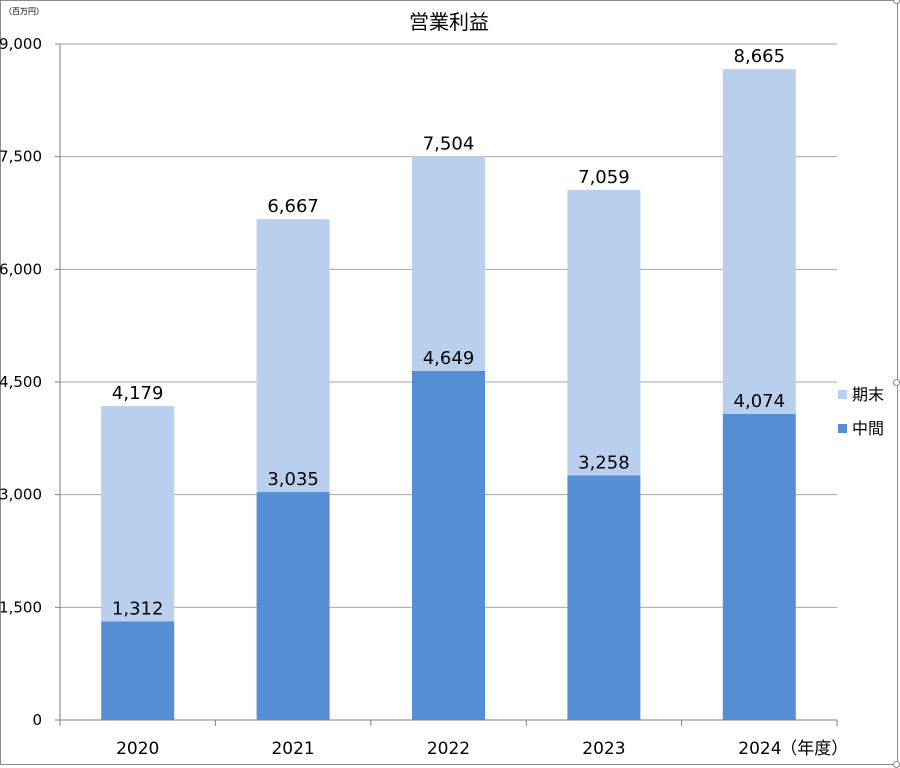 Image resolution: width=900 pixels, height=768 pixels. Describe the element at coordinates (449, 358) in the screenshot. I see `data-label: 4,649` at that location.